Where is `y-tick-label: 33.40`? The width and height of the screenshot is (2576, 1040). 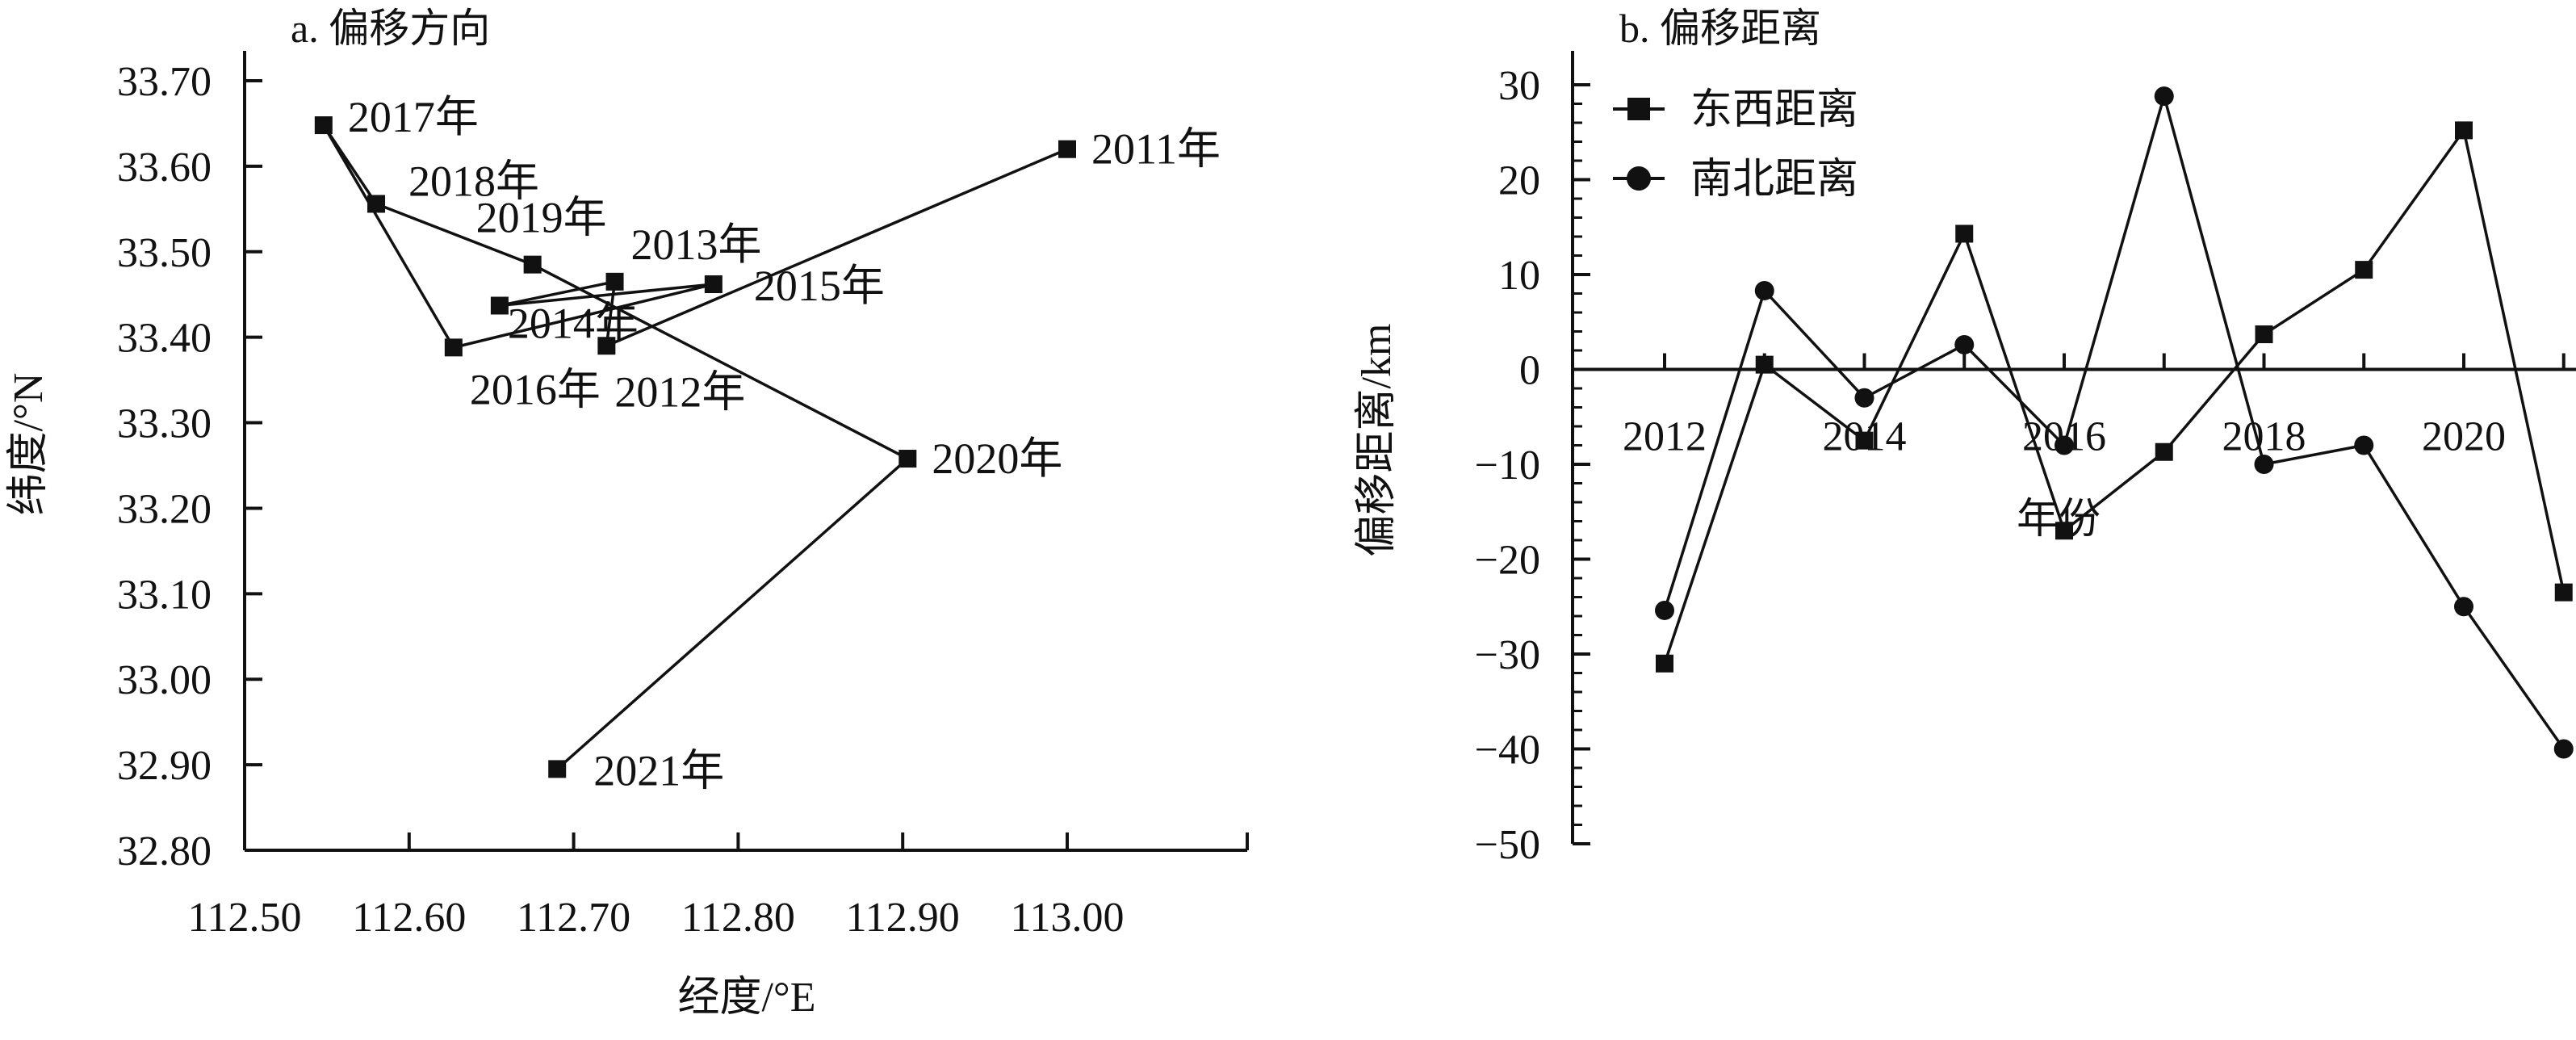
y-tick-label: 33.40 is located at coordinates (164, 339).